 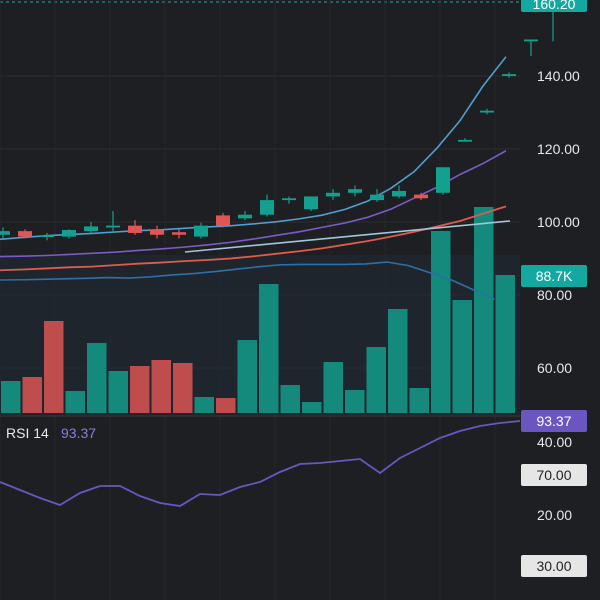 I want to click on rsi-30-badge, so click(x=554, y=566).